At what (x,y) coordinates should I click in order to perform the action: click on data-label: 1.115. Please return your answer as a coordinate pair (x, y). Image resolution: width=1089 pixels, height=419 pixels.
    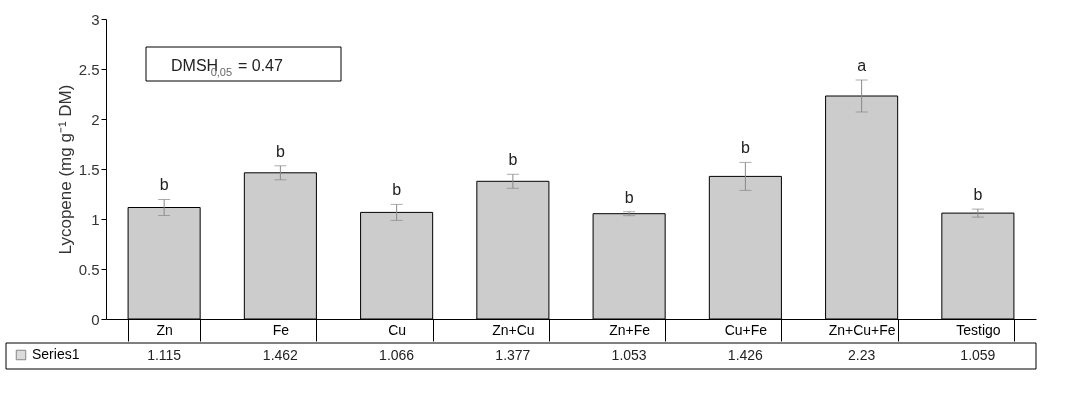
    Looking at the image, I should click on (164, 355).